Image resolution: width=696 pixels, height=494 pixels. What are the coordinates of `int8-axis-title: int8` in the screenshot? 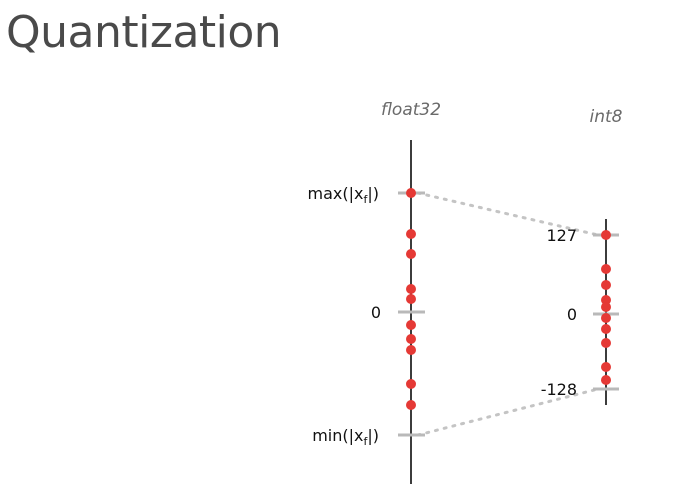 It's located at (606, 117).